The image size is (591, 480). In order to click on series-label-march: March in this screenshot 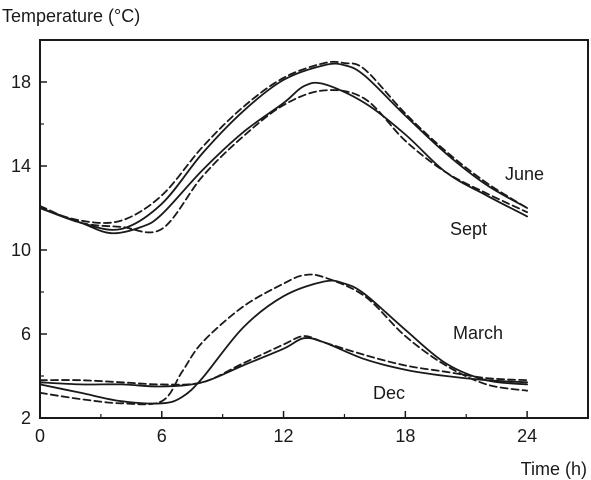, I will do `click(478, 333)`.